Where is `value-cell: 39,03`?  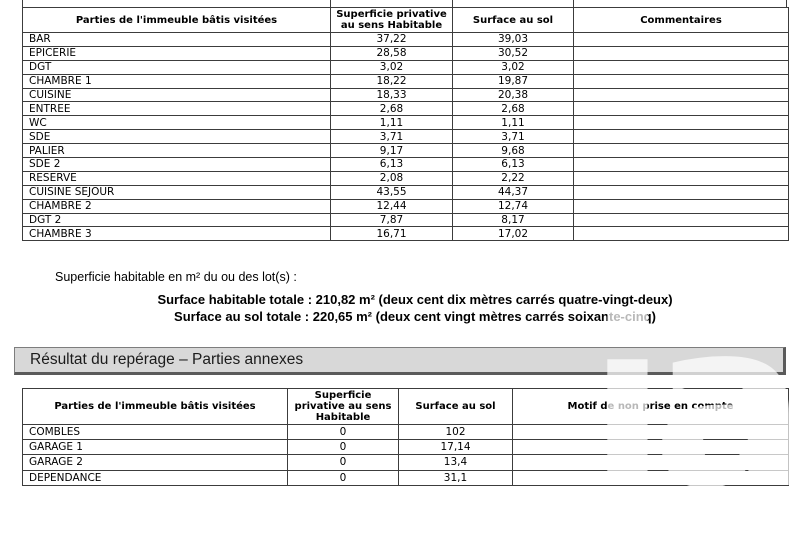
value-cell: 39,03 is located at coordinates (513, 39).